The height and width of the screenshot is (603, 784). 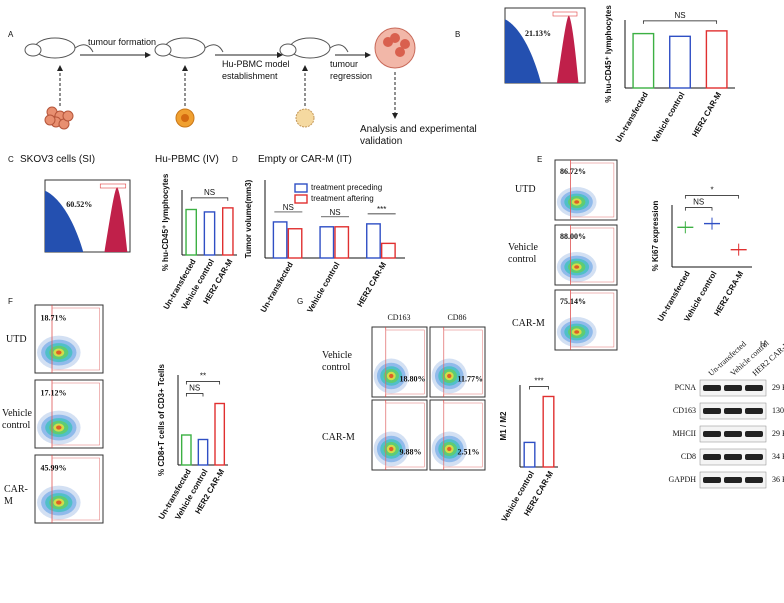 What do you see at coordinates (682, 479) in the screenshot?
I see `protein-label: GAPDH` at bounding box center [682, 479].